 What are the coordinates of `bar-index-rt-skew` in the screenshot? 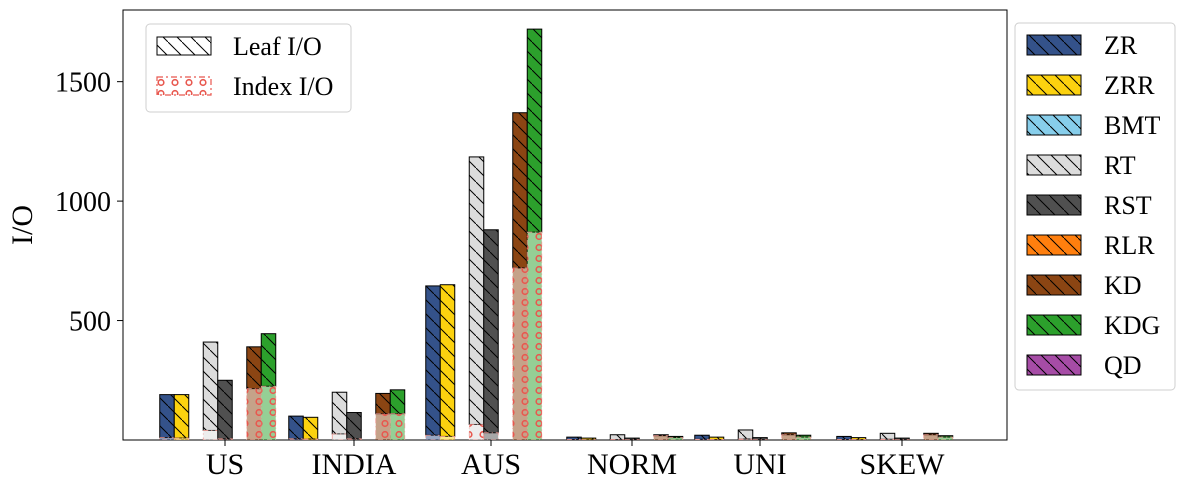 It's located at (887, 439).